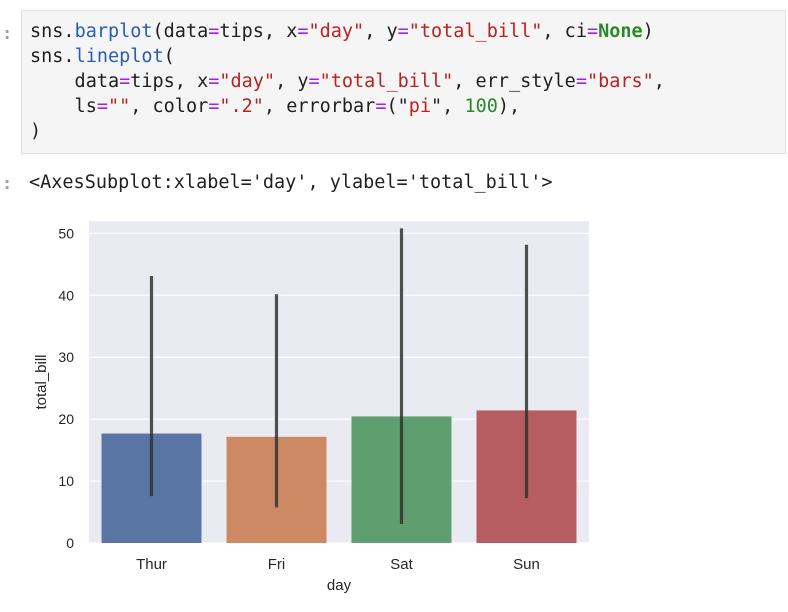 This screenshot has height=612, width=788. I want to click on bars, so click(339, 476).